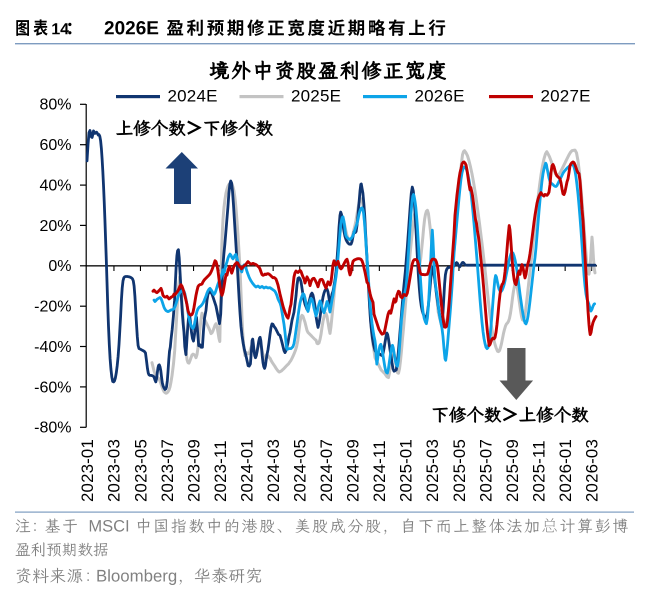  What do you see at coordinates (140, 470) in the screenshot?
I see `svg-text: 2023-05` at bounding box center [140, 470].